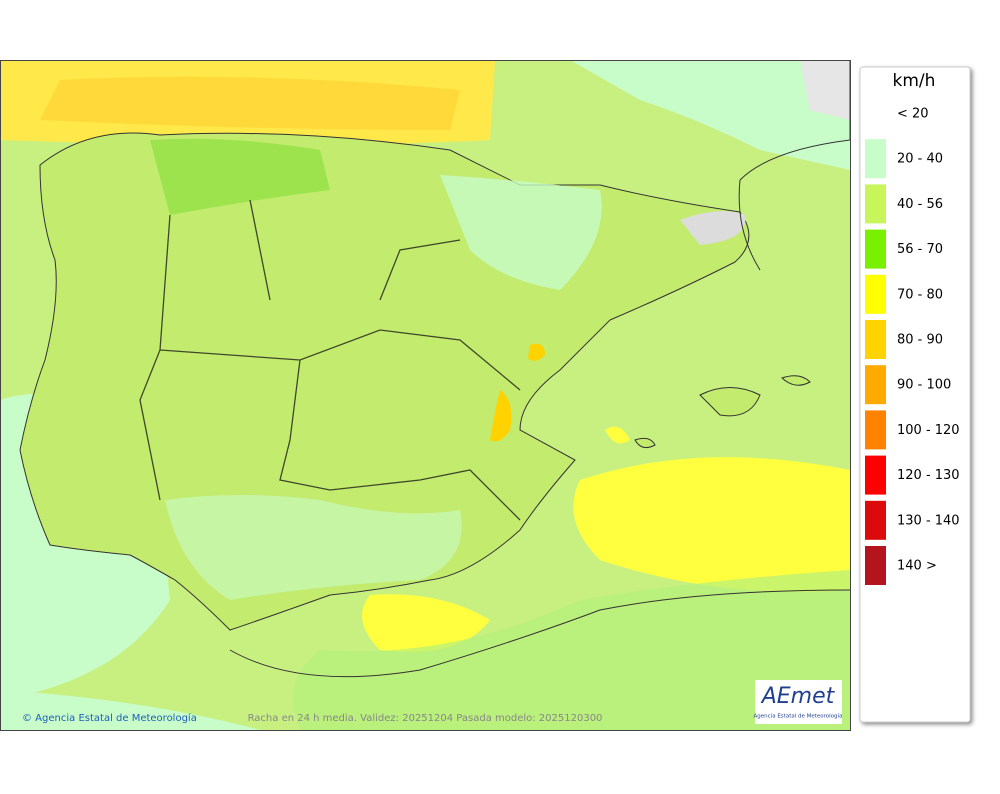 The height and width of the screenshot is (794, 1000). Describe the element at coordinates (109, 718) in the screenshot. I see `credit: © Agencia Estatal de Meteorología` at that location.